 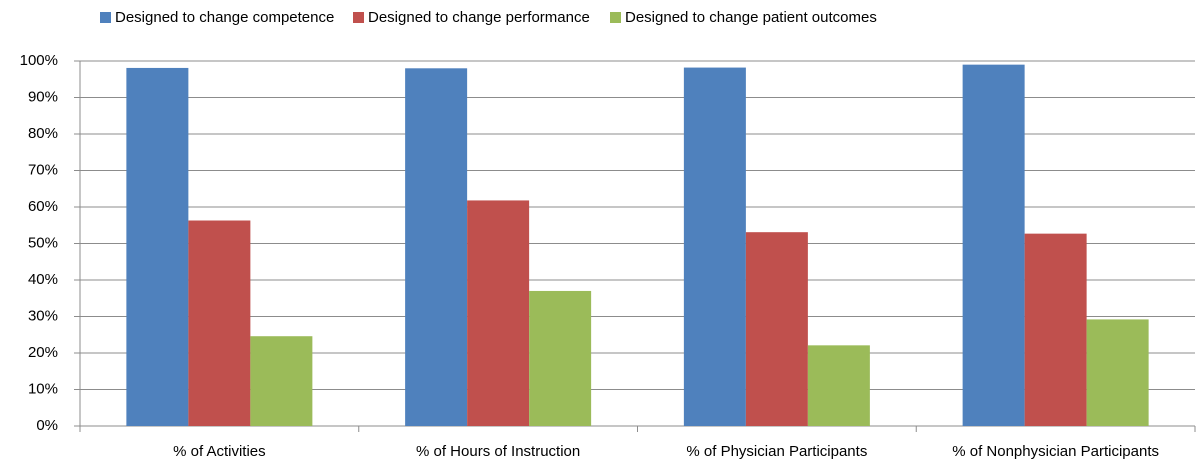 I want to click on x-tick-label: % of Nonphysician Participants, so click(x=1055, y=451).